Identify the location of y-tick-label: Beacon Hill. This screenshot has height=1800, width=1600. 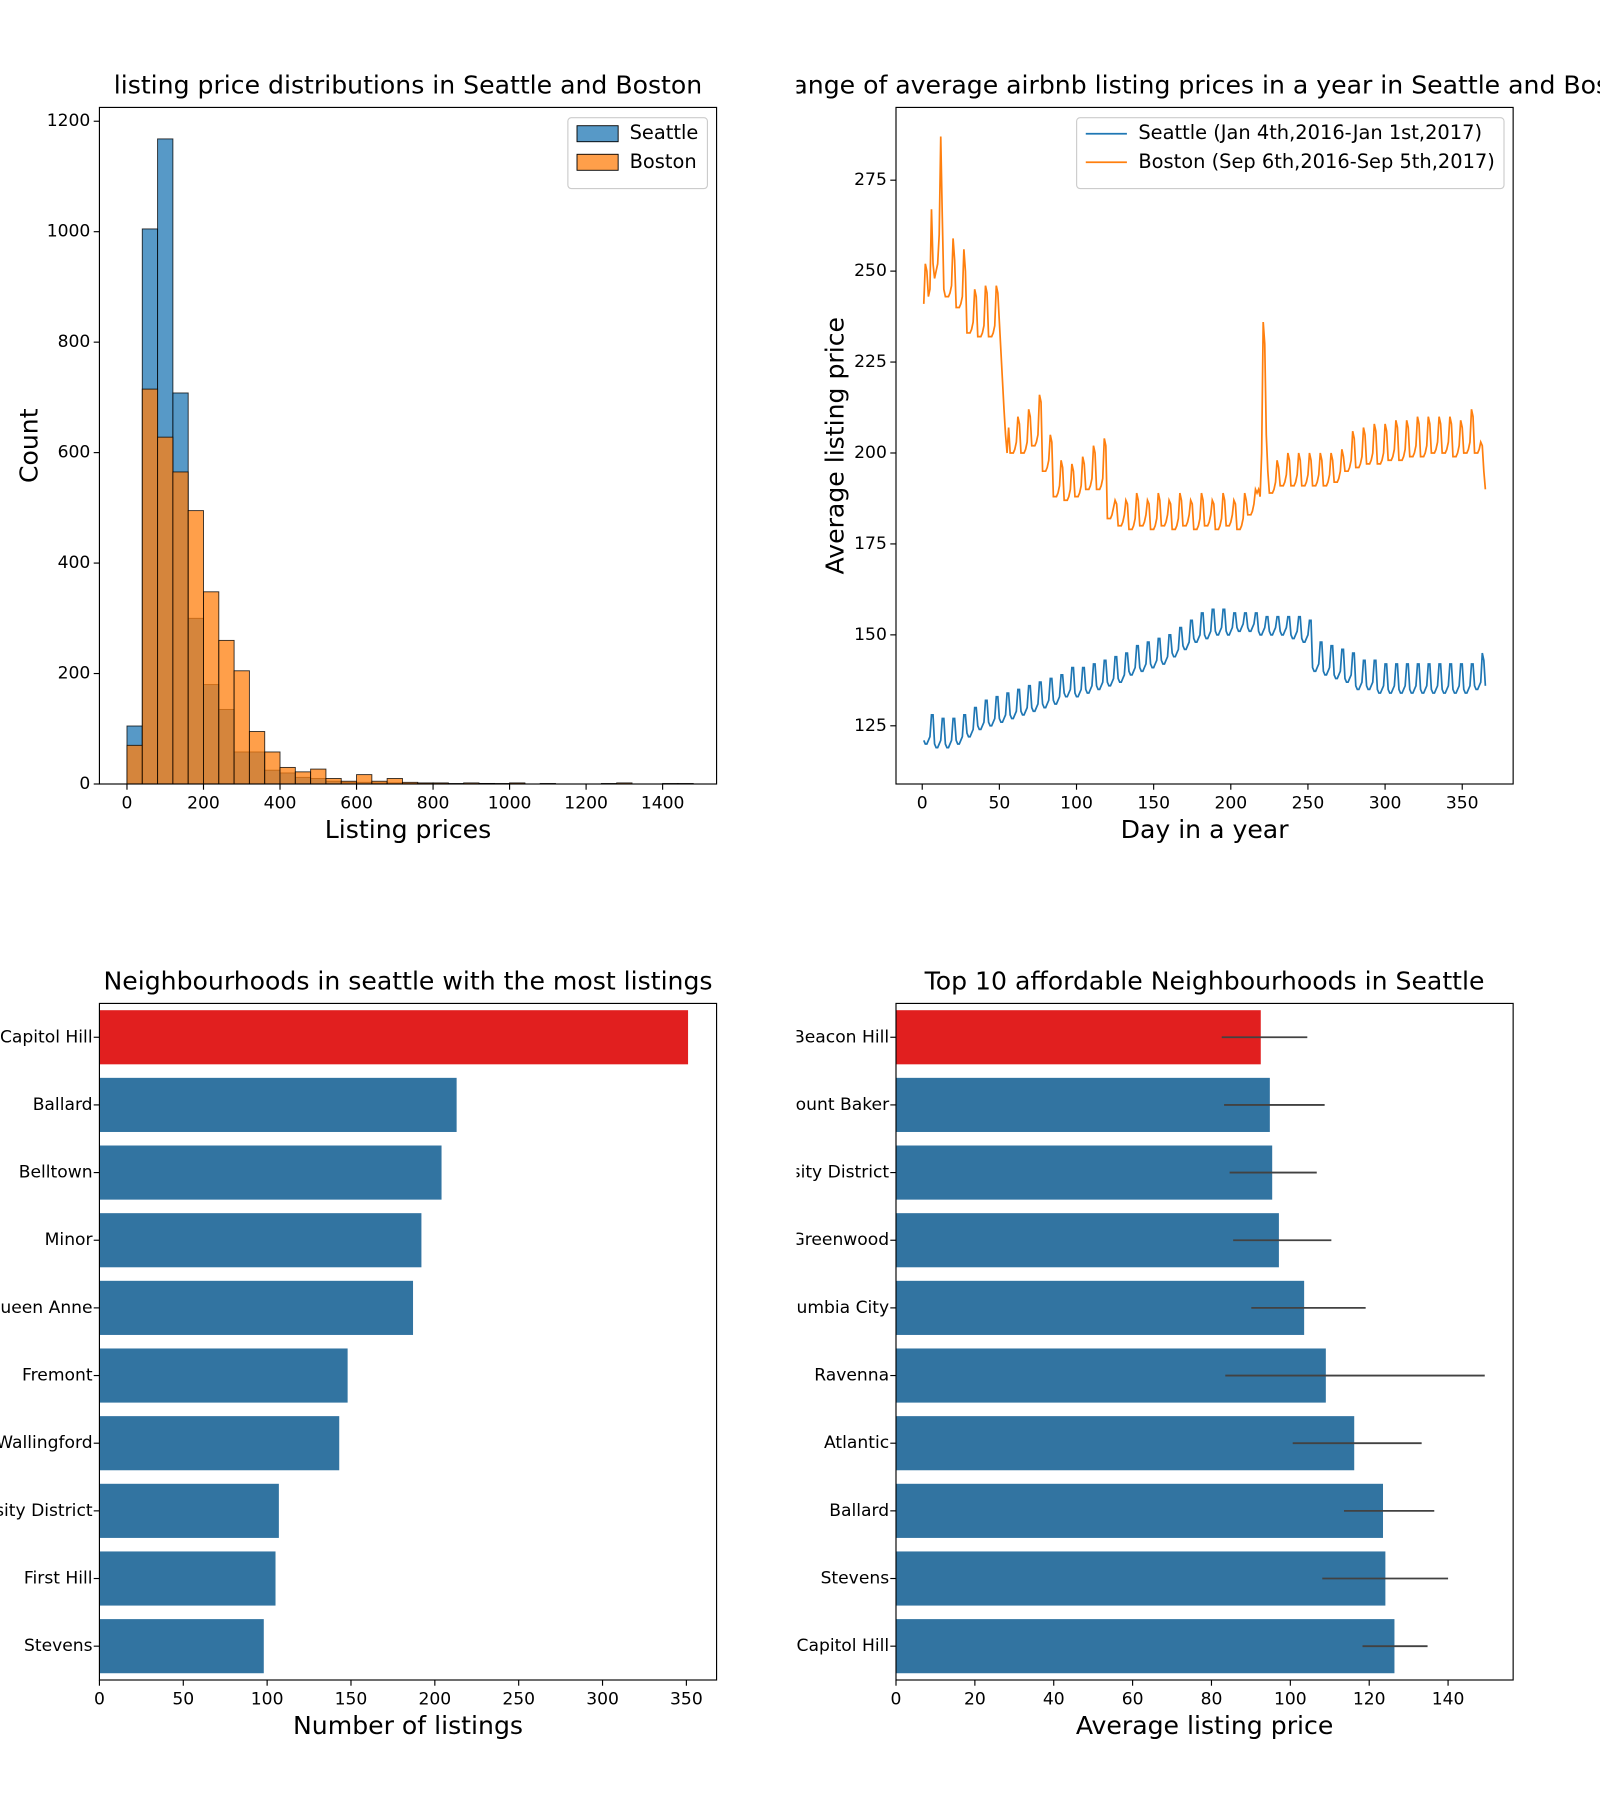
(841, 1037).